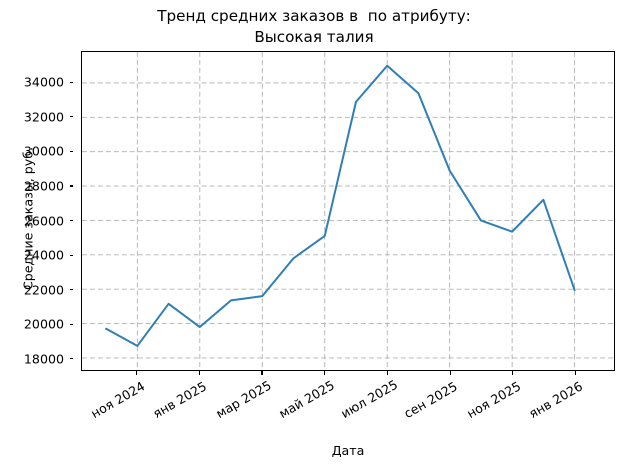  What do you see at coordinates (348, 450) in the screenshot?
I see `x-axis-title: Дата` at bounding box center [348, 450].